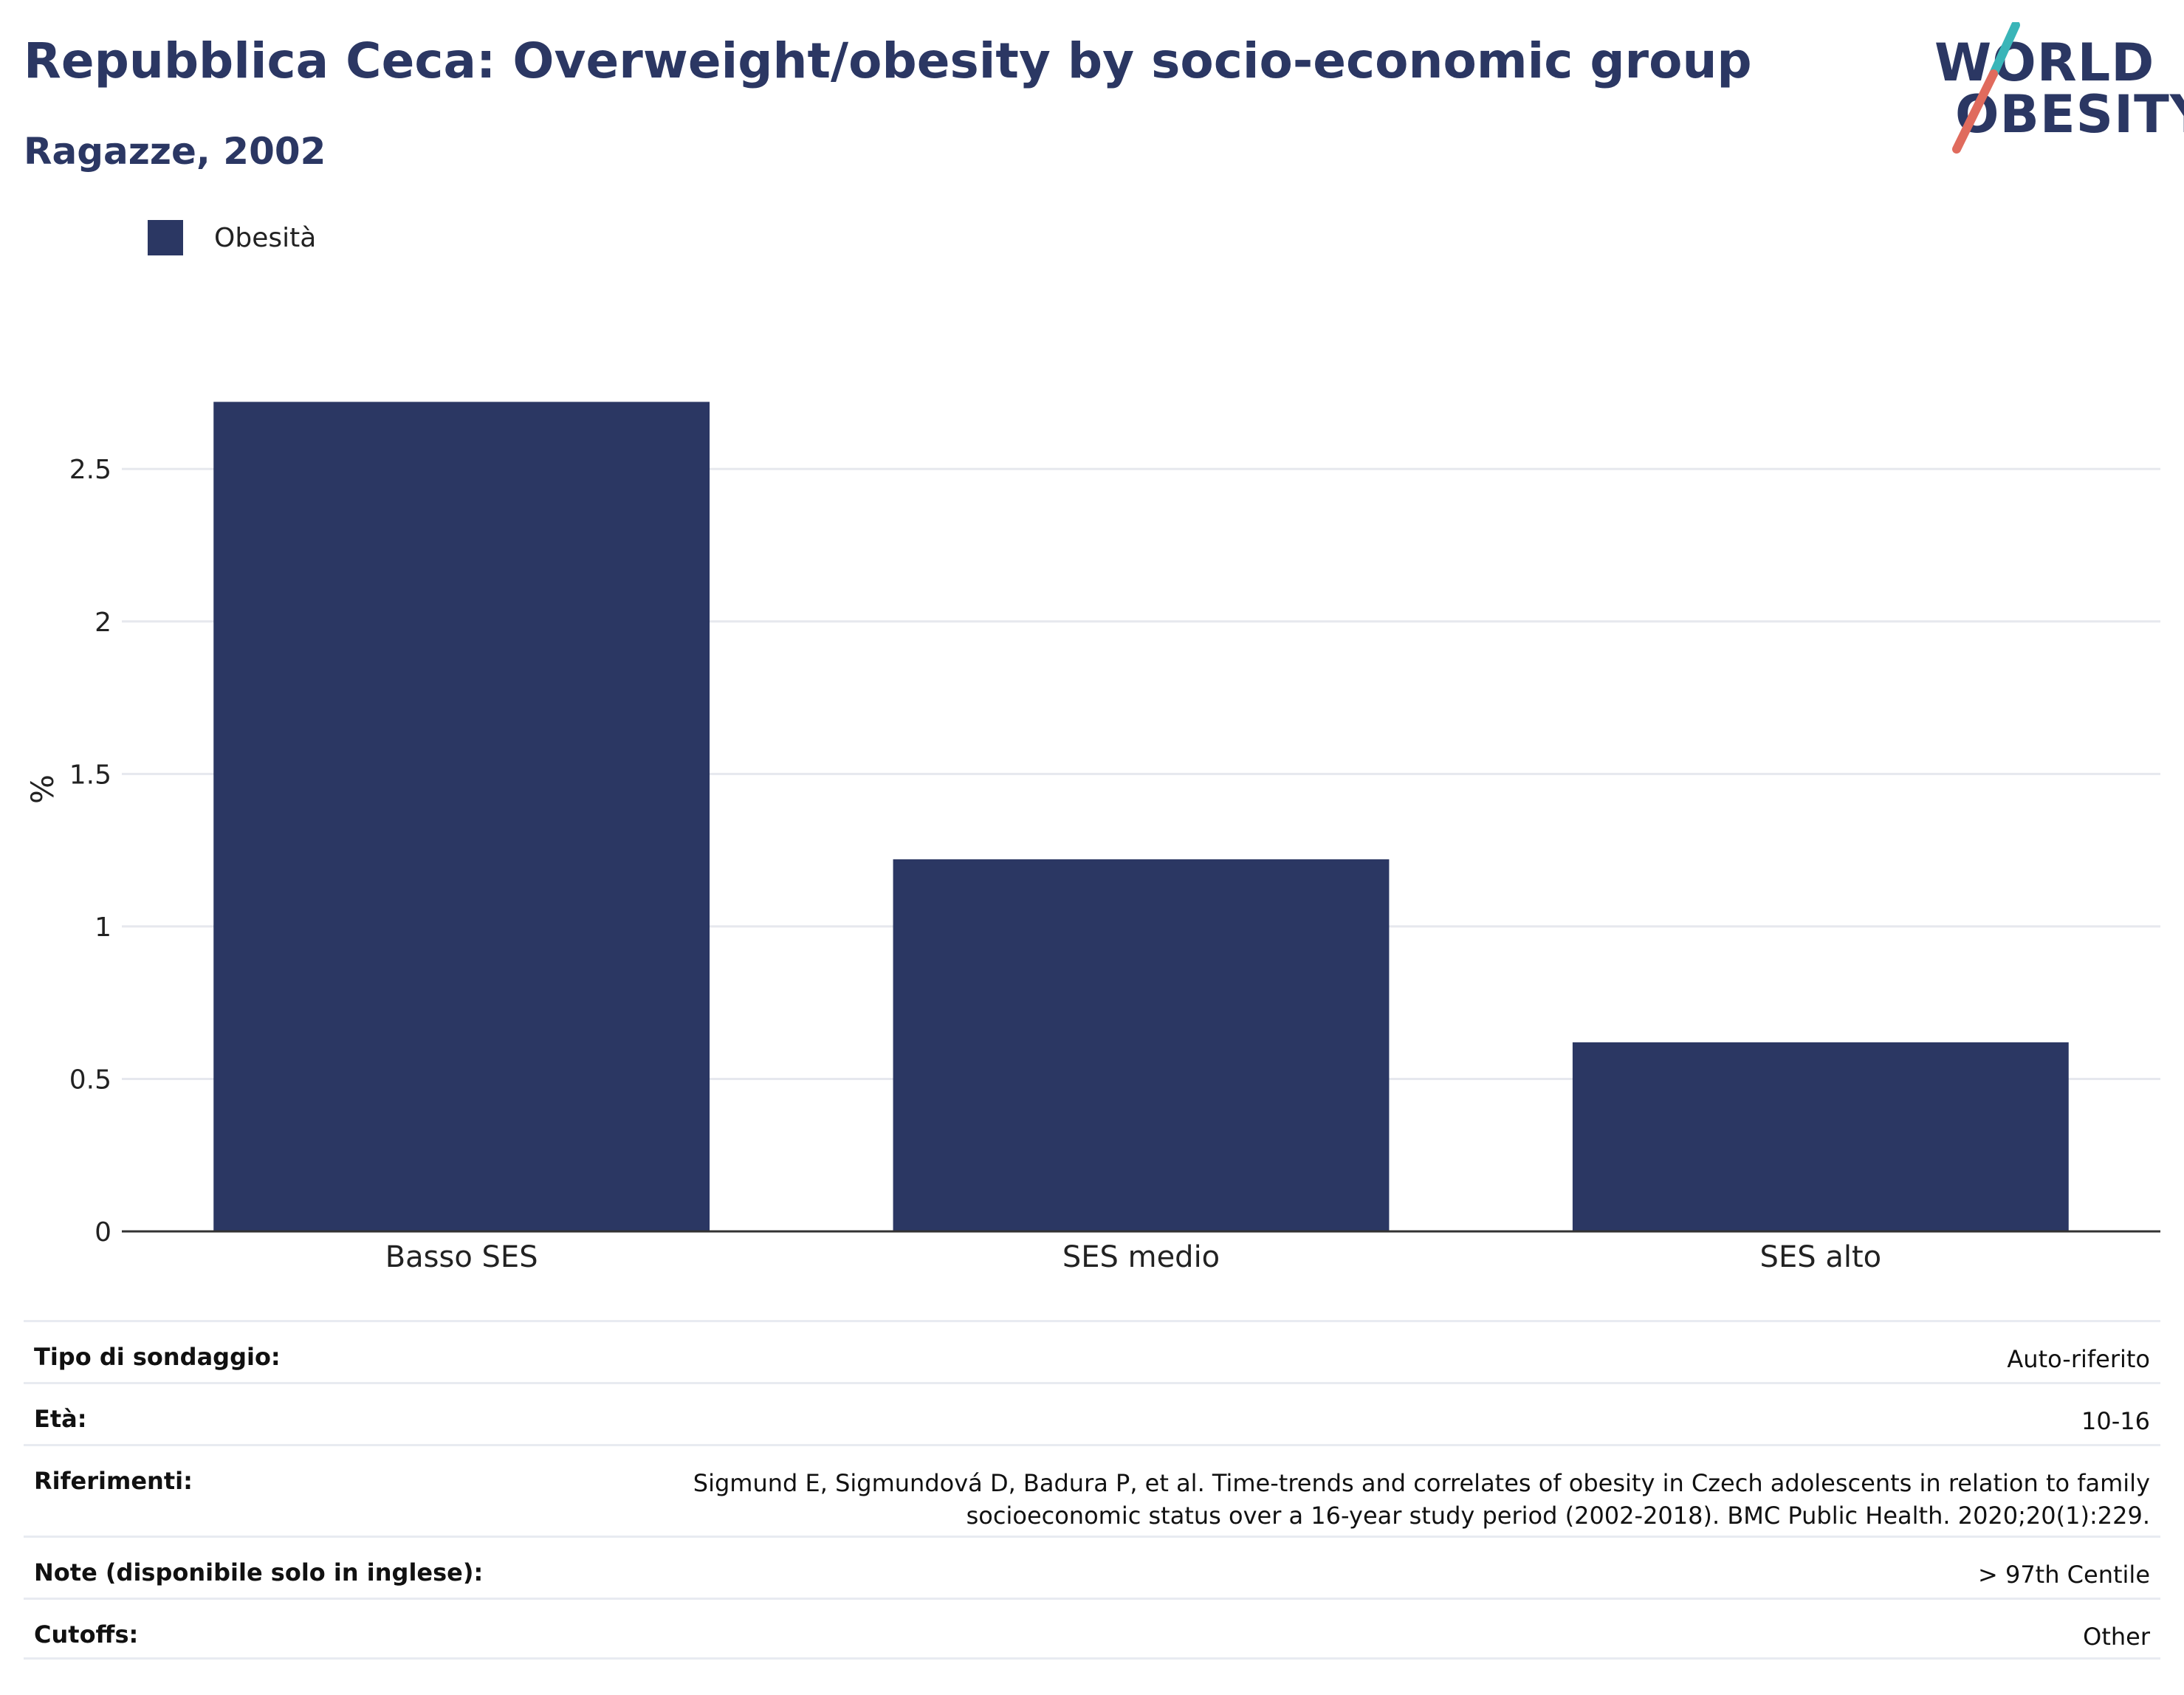  I want to click on x-tick-label: SES medio, so click(1141, 1257).